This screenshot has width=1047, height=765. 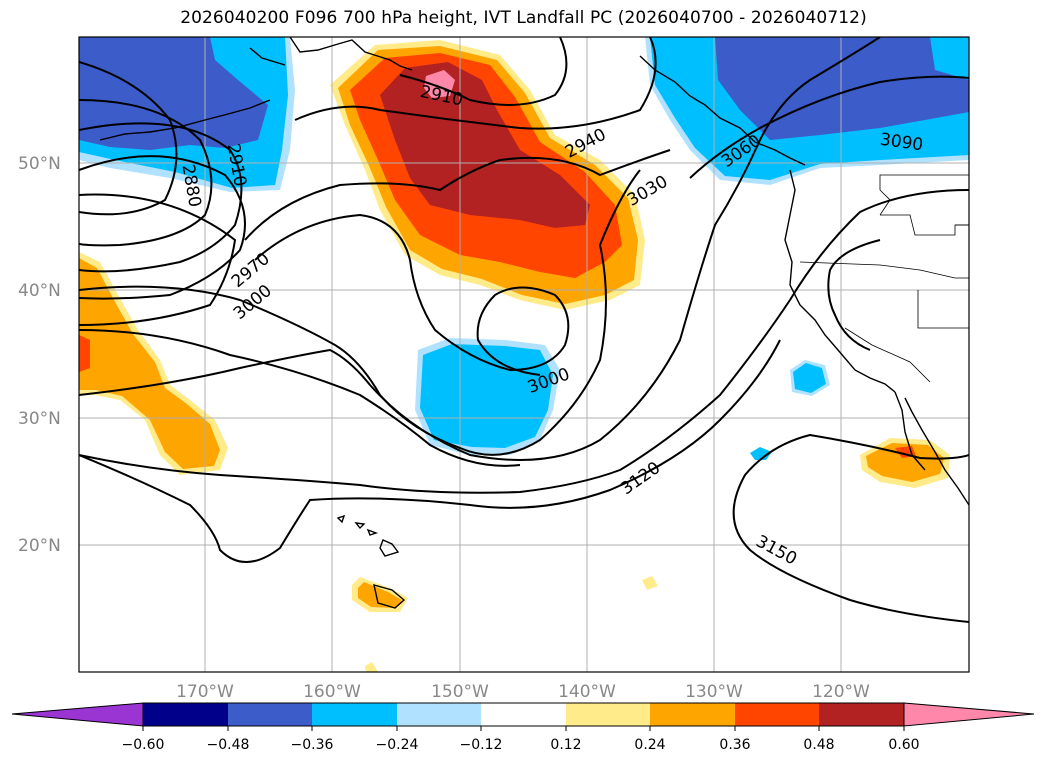 I want to click on lon-label: 140°W, so click(x=587, y=692).